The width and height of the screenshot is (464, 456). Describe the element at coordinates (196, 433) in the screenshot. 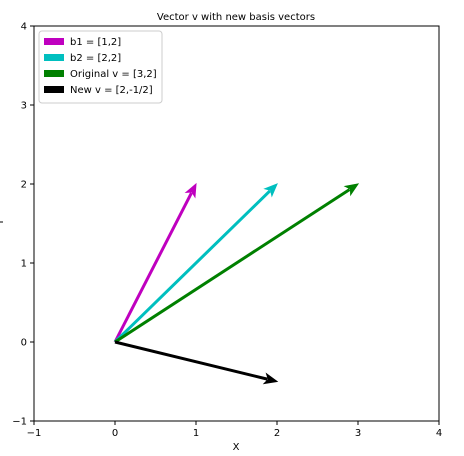

I see `x-tick-label: 1` at that location.